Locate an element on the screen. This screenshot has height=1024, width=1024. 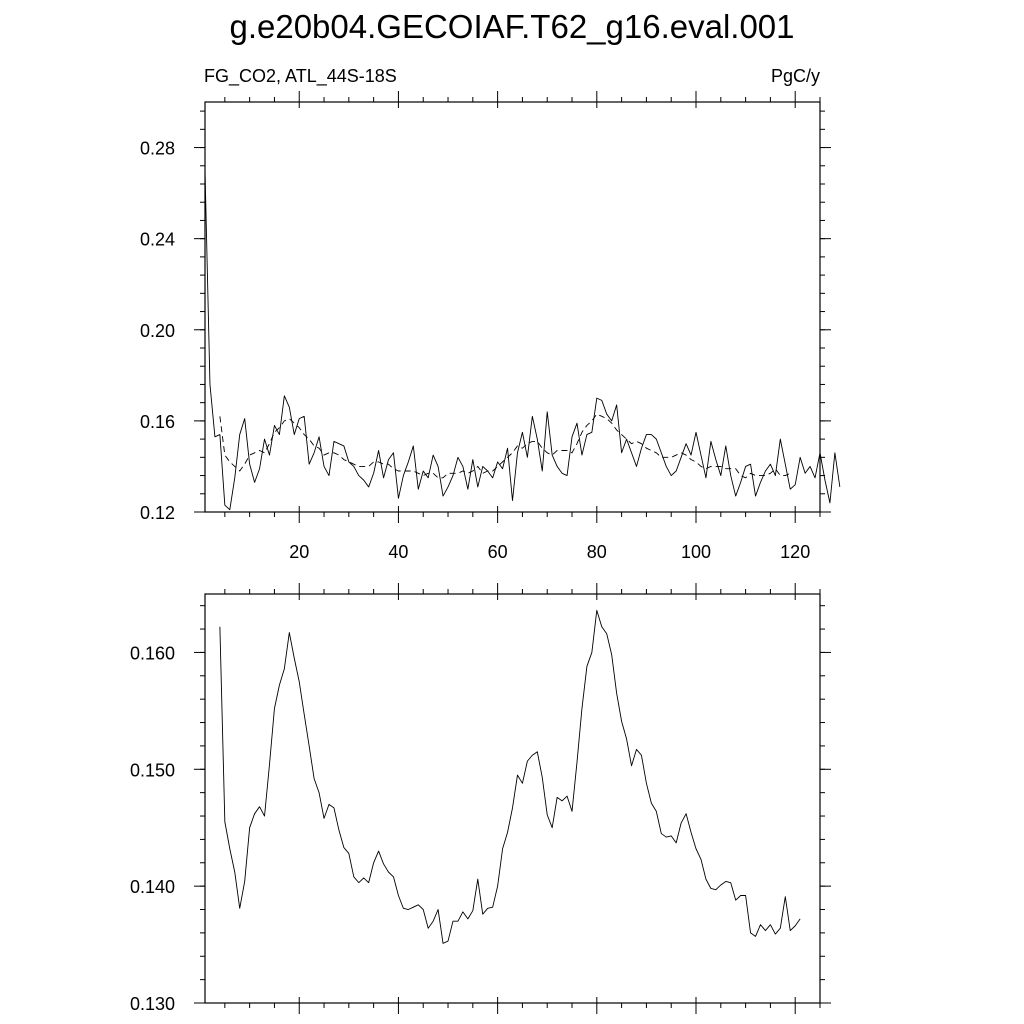
x-tick-label: 40 is located at coordinates (398, 552).